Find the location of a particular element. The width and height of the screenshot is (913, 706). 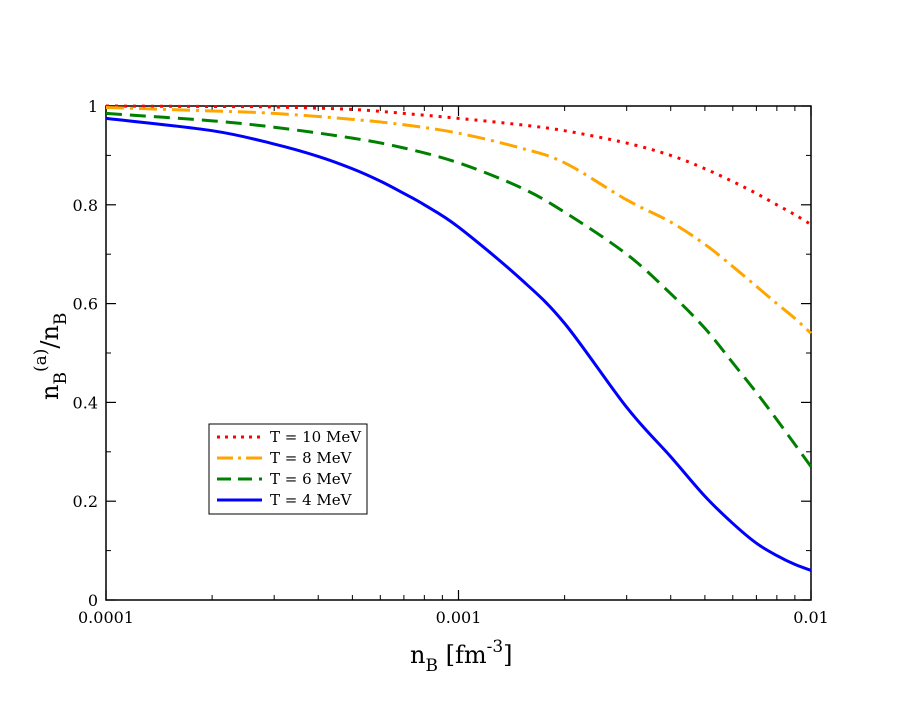

x-tick-label: 0.001 is located at coordinates (459, 617).